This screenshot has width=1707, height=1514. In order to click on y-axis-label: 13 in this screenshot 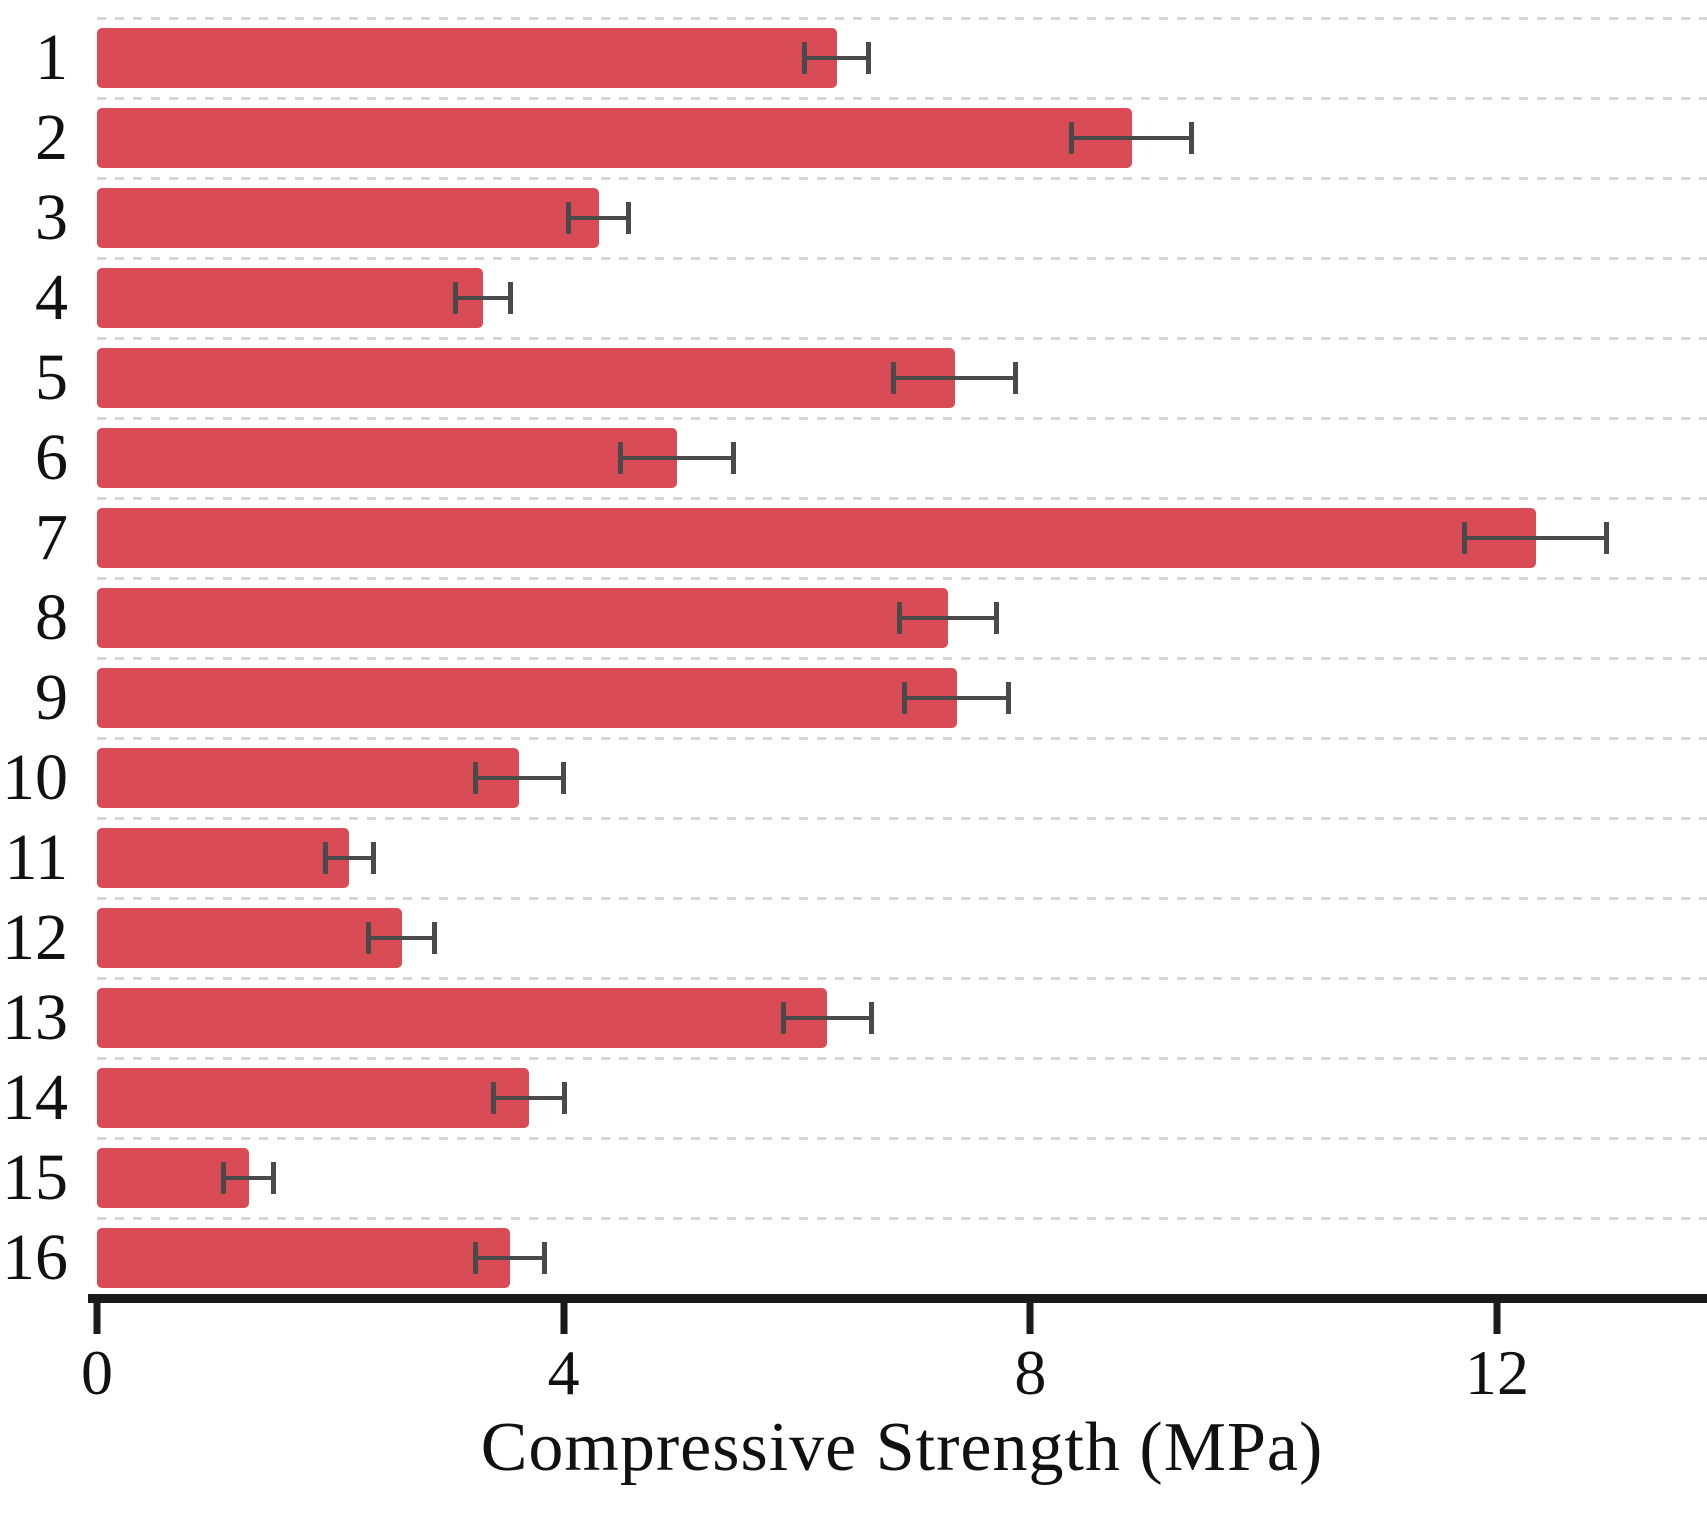, I will do `click(35, 1017)`.